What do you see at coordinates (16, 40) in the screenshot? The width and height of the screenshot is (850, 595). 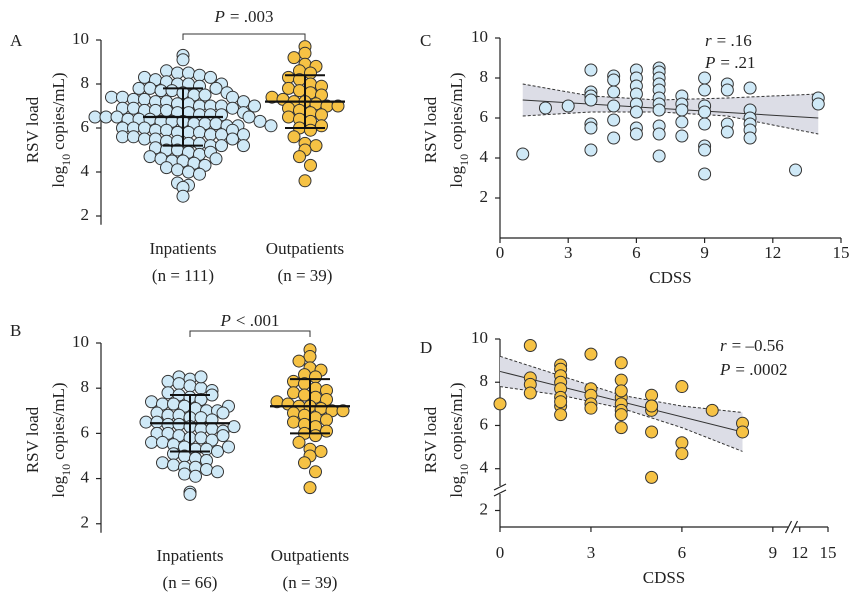 I see `panel-letter: A` at bounding box center [16, 40].